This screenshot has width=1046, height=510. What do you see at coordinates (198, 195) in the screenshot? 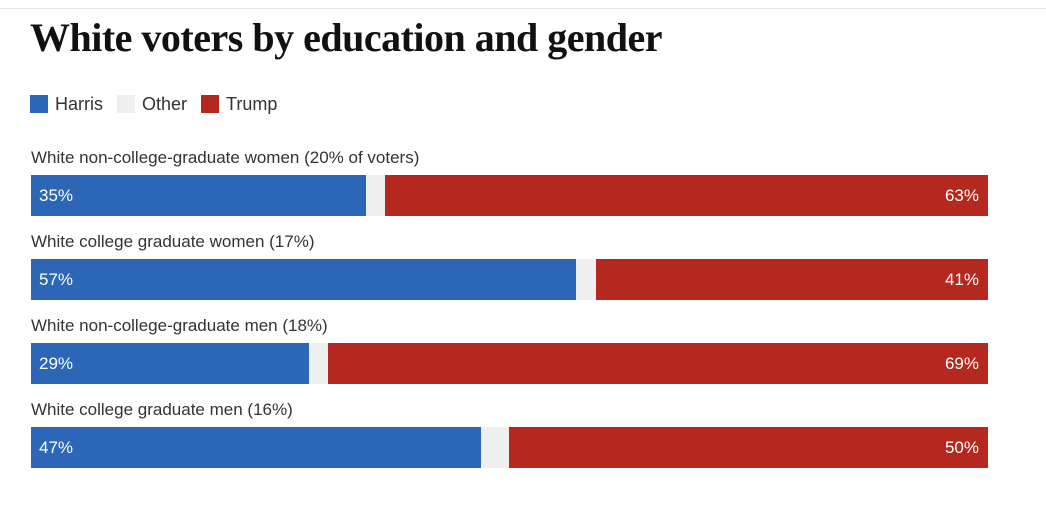
I see `bar-segment-harris: 35%` at bounding box center [198, 195].